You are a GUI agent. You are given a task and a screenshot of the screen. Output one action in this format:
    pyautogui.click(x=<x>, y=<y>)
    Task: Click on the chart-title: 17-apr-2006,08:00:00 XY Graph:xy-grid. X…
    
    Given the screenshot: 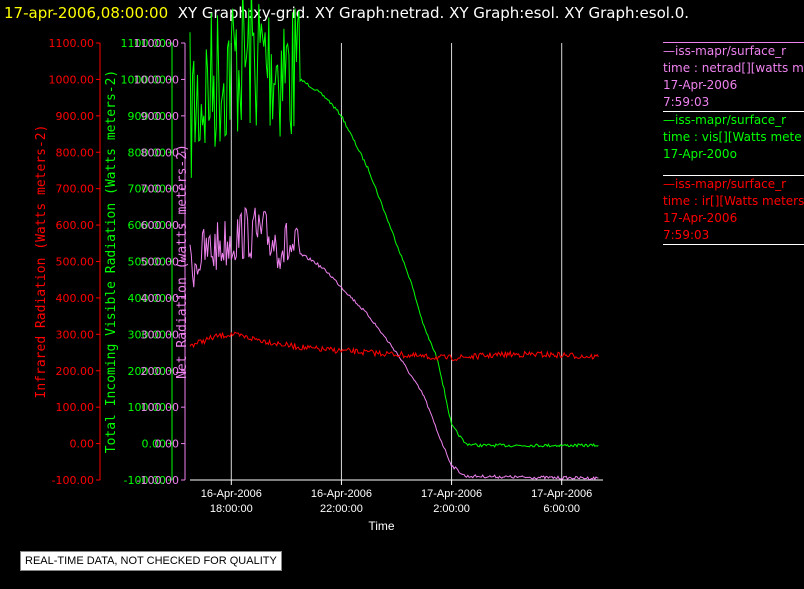 What is the action you would take?
    pyautogui.click(x=346, y=13)
    